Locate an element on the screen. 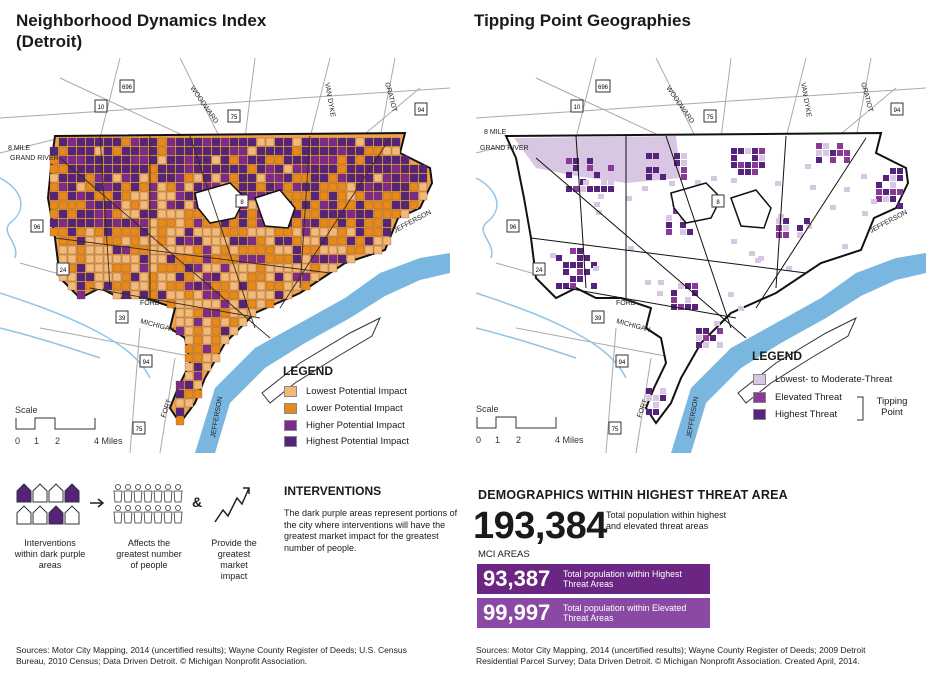 The width and height of the screenshot is (940, 682). left-scale-label: Scale is located at coordinates (26, 410).